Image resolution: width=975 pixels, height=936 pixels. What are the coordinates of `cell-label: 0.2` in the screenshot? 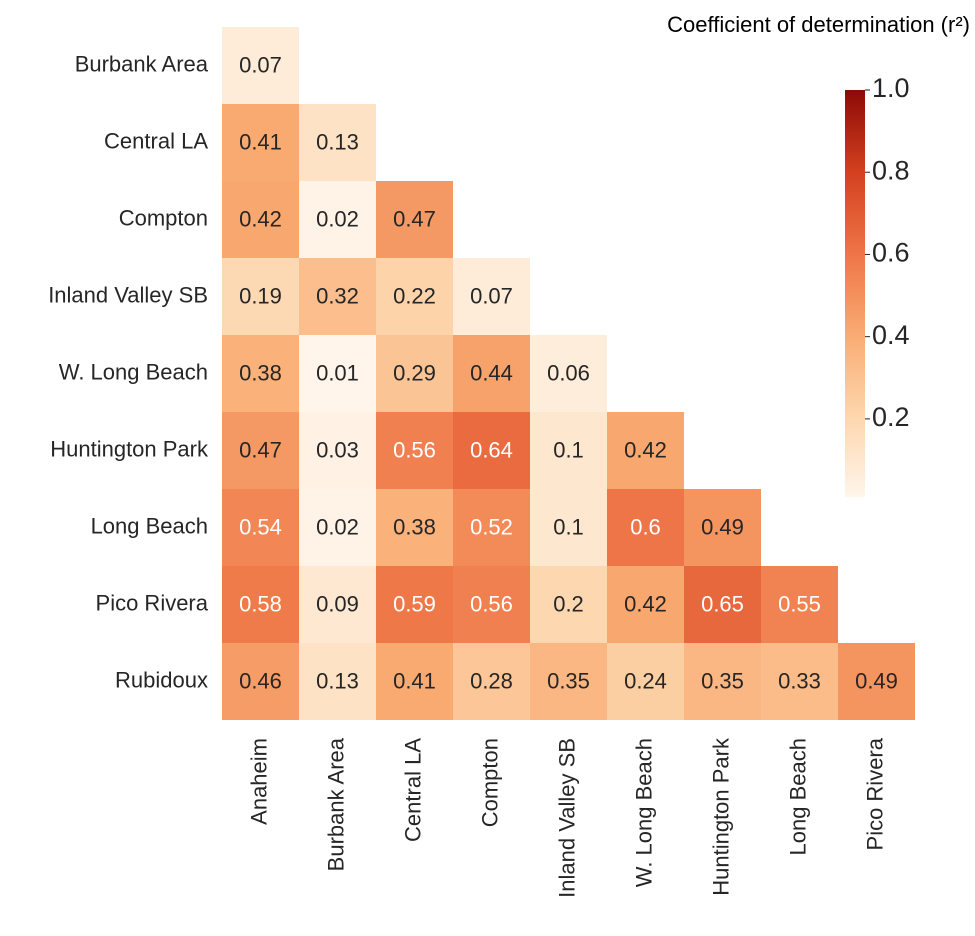 It's located at (568, 603).